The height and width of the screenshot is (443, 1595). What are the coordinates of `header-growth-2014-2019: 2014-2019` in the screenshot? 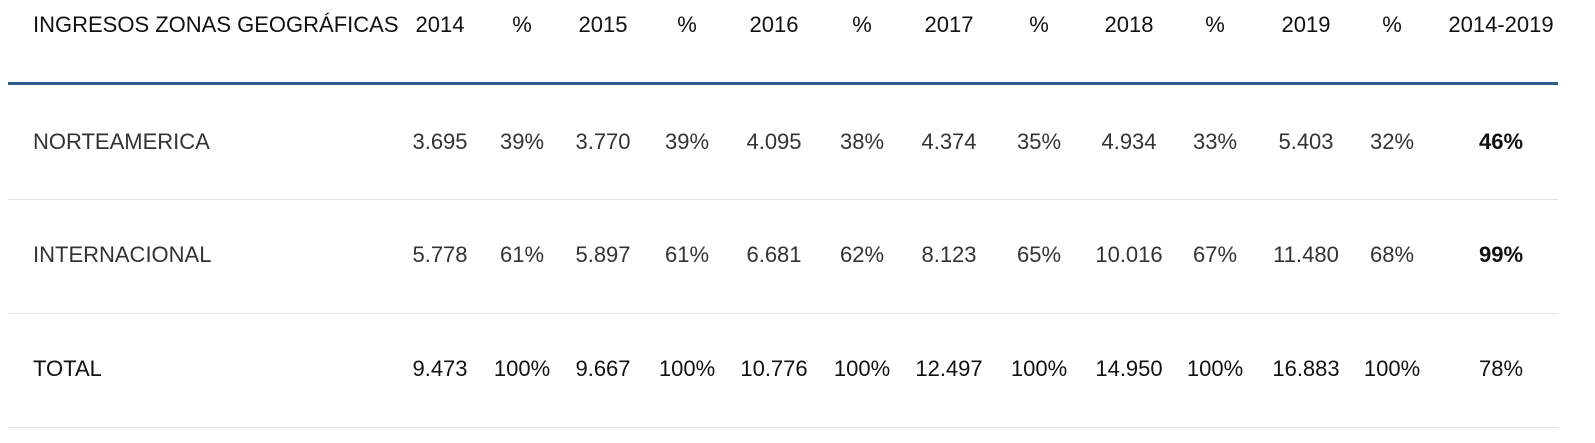 It's located at (1501, 24).